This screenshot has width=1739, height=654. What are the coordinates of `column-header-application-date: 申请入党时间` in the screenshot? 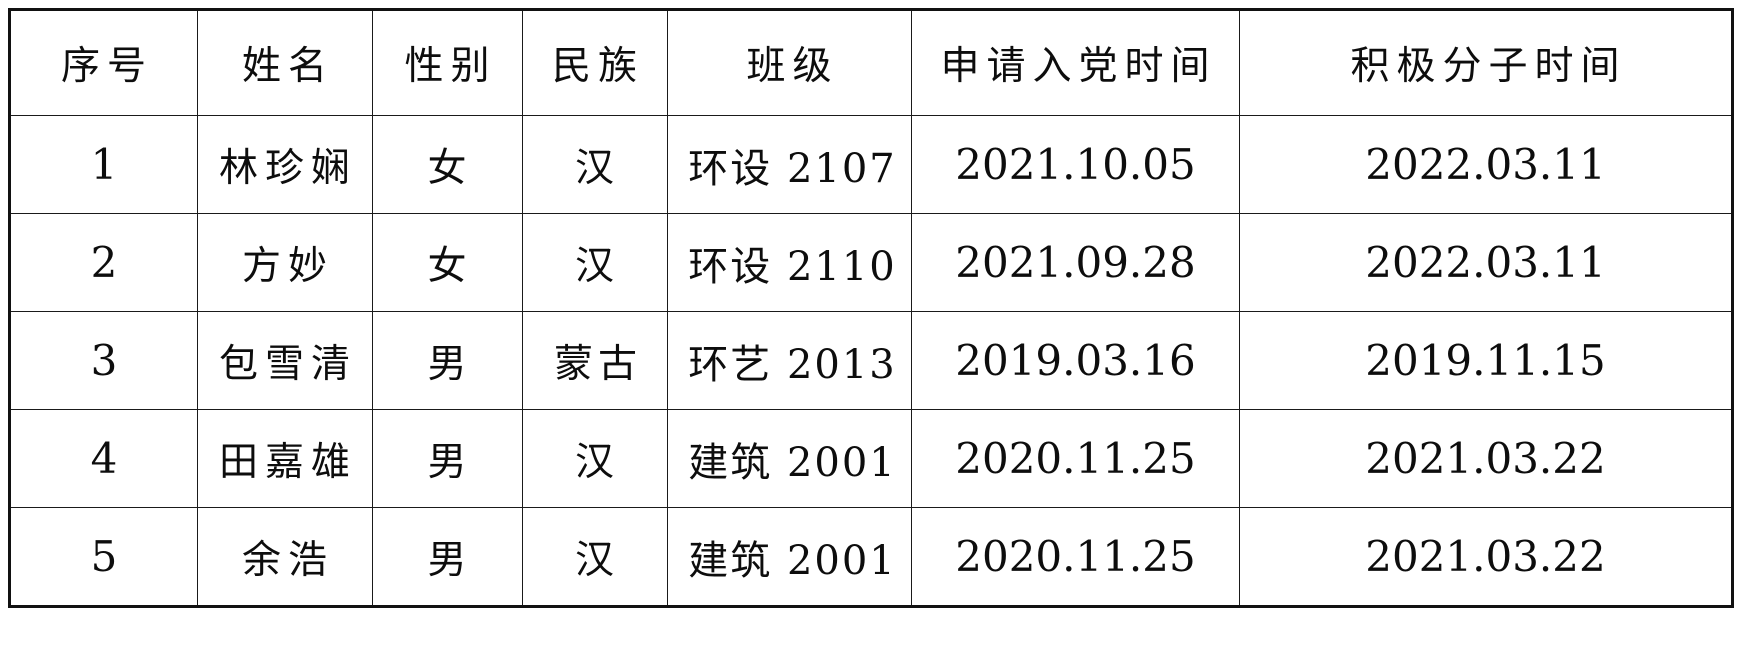 It's located at (1075, 62).